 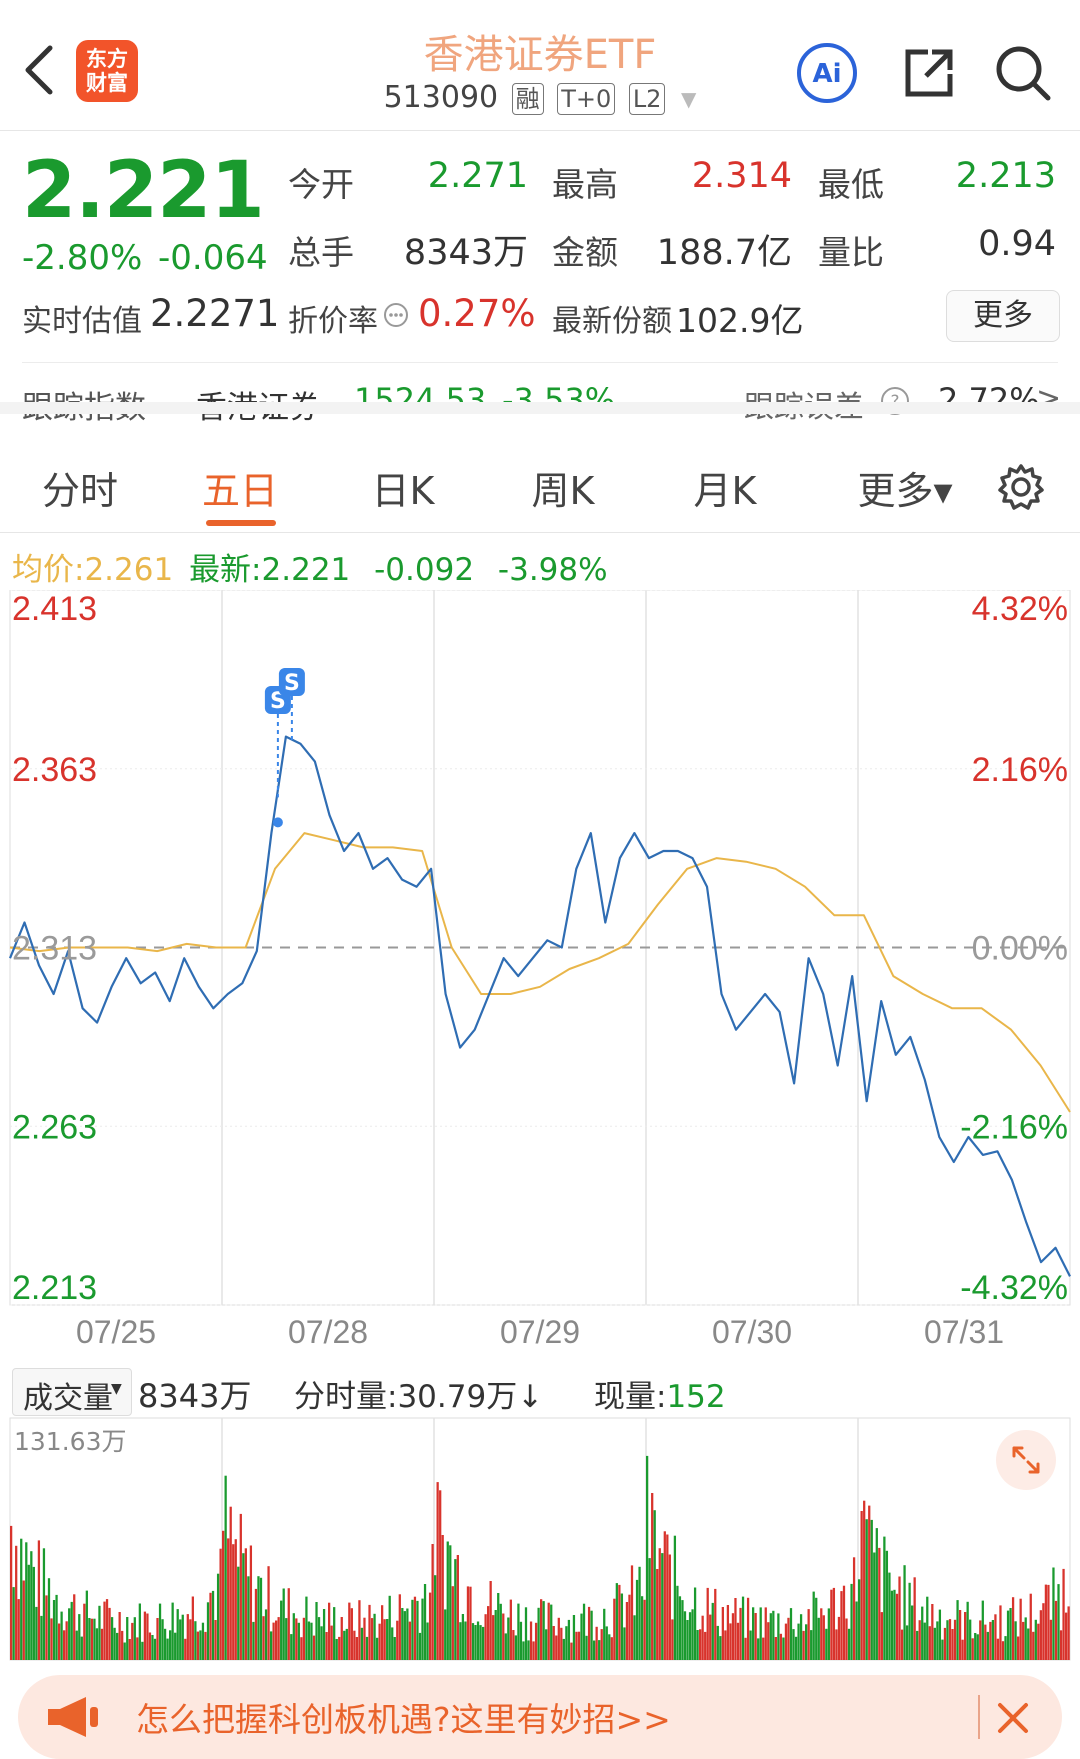 I want to click on tab-monthly-k: 月K, so click(x=725, y=491).